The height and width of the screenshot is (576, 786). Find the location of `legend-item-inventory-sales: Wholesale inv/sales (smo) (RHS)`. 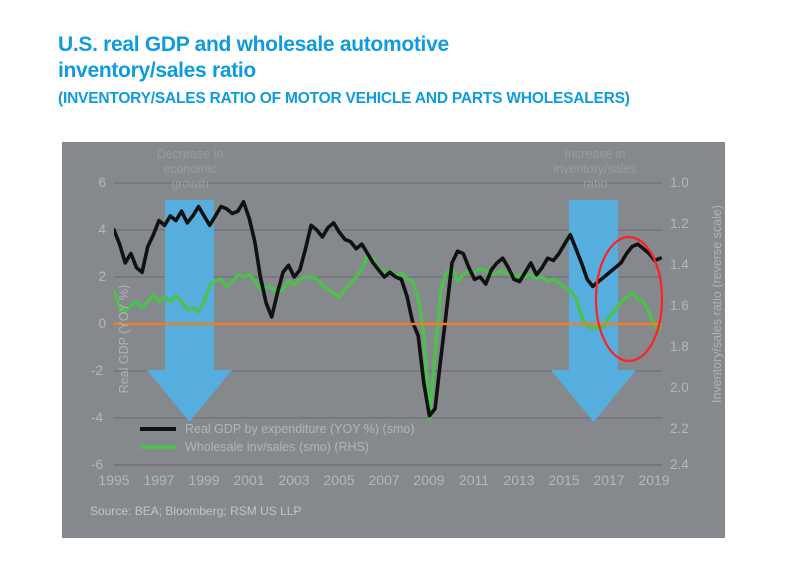

legend-item-inventory-sales: Wholesale inv/sales (smo) (RHS) is located at coordinates (277, 447).